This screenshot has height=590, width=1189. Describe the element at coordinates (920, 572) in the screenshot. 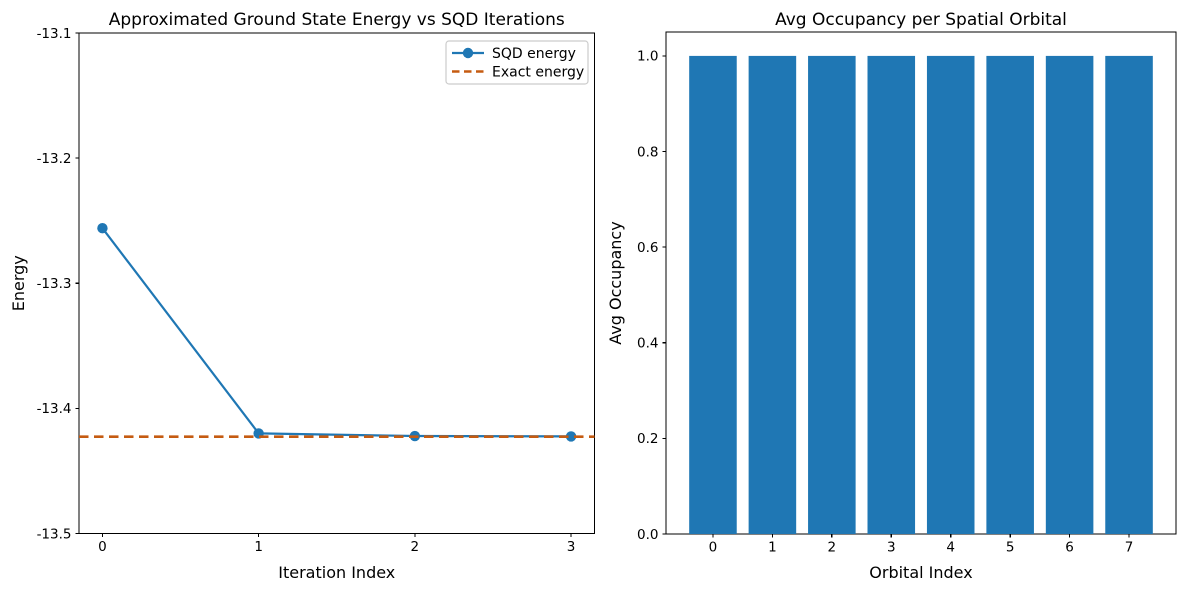

I see `x-axis-label: Orbital Index` at that location.